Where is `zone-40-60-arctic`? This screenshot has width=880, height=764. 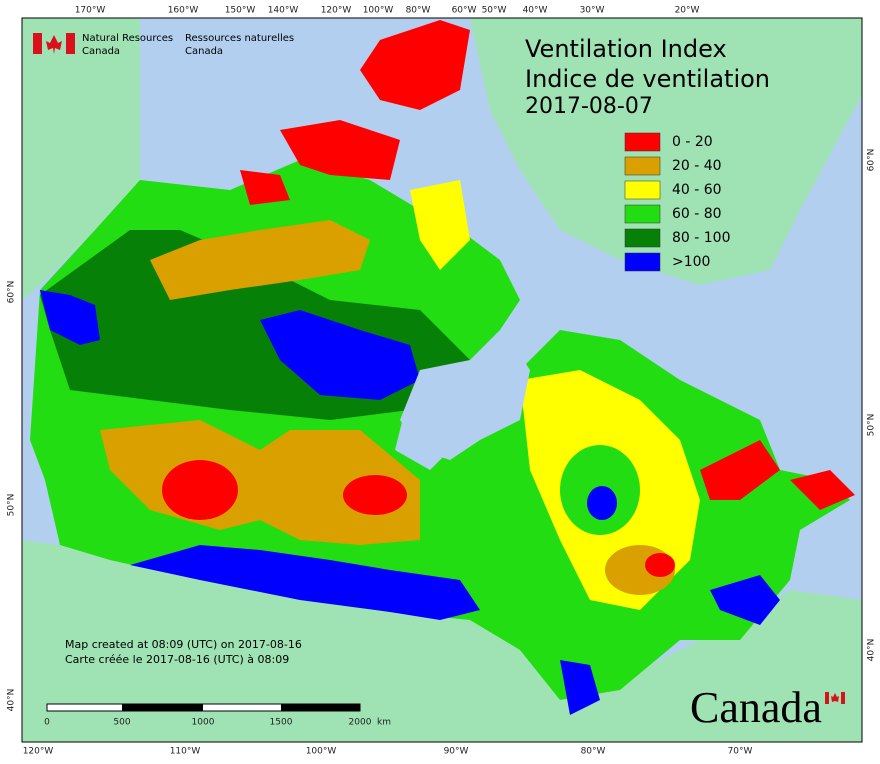
zone-40-60-arctic is located at coordinates (440, 225).